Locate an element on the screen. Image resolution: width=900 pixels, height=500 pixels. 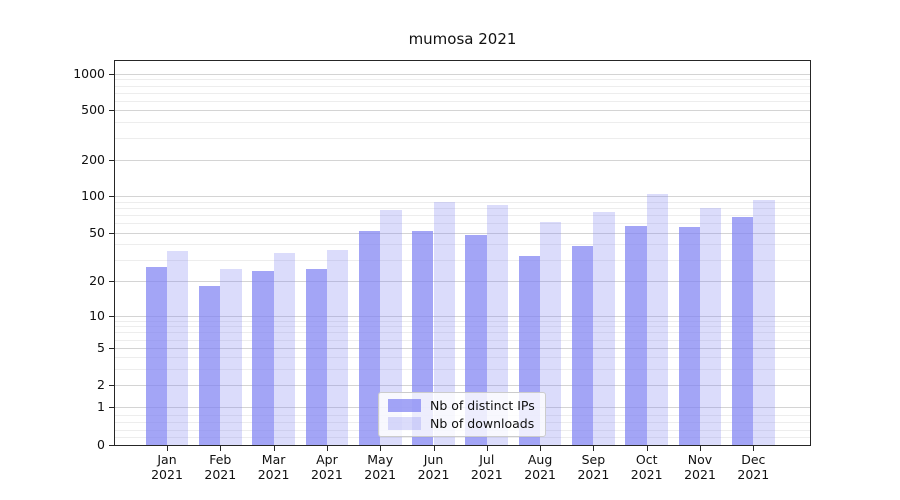
y-tick-label: 20 is located at coordinates (97, 280).